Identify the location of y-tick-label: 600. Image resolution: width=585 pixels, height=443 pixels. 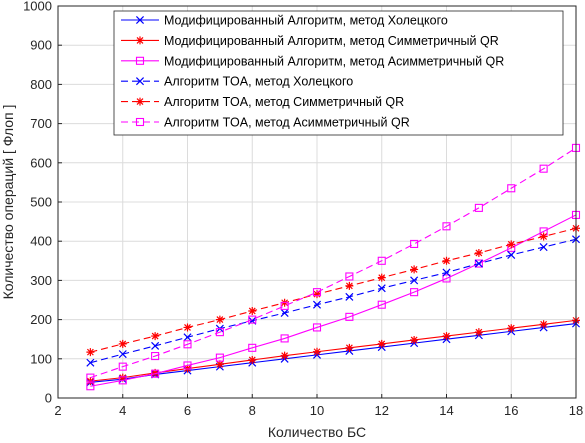
(41, 162).